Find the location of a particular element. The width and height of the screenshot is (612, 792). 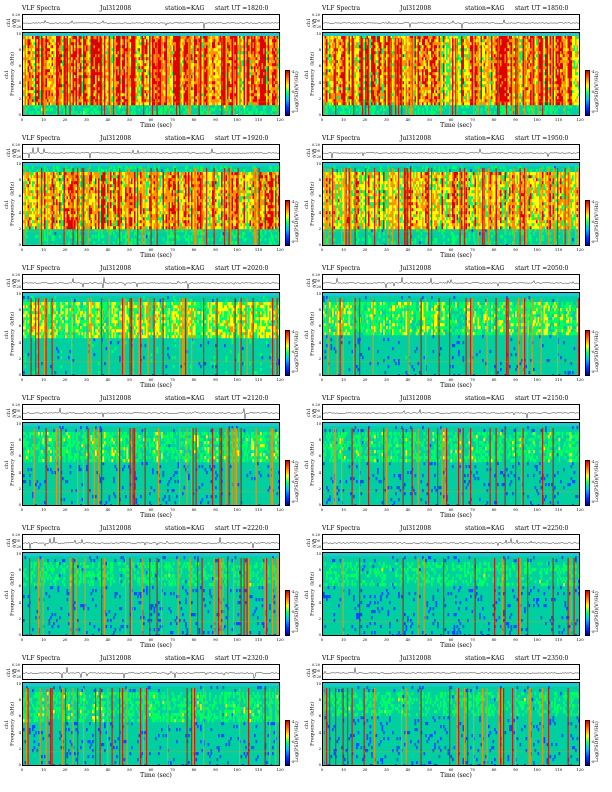

frequency-tick-label: 2 is located at coordinates (18, 98).